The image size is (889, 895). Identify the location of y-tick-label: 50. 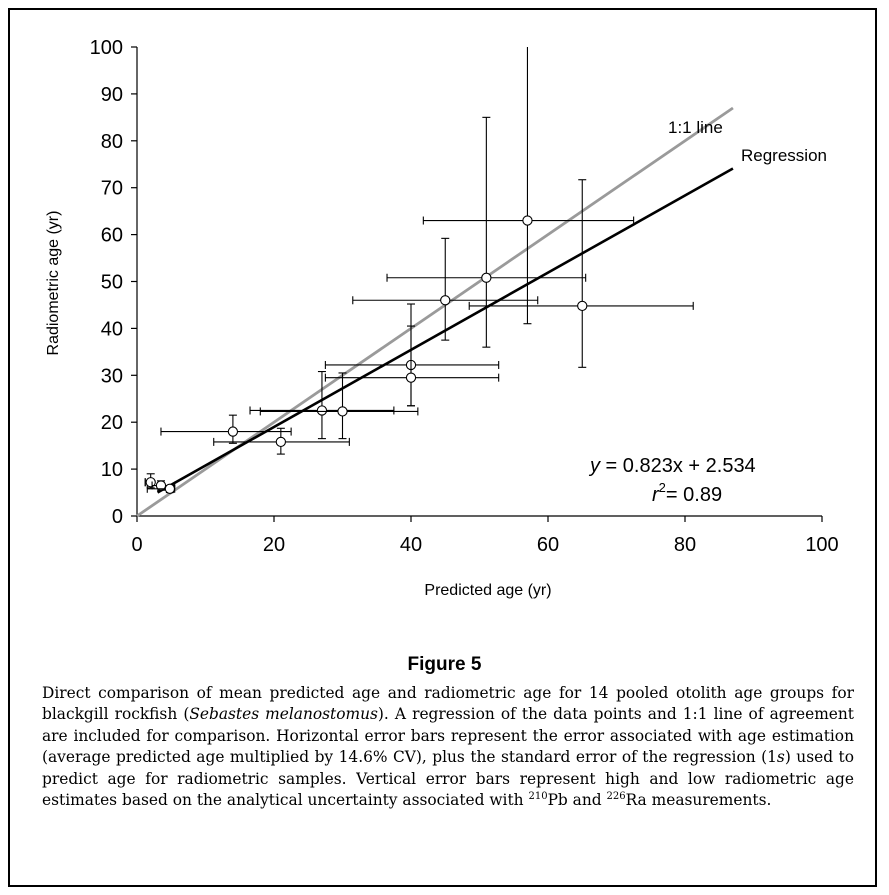
(112, 283).